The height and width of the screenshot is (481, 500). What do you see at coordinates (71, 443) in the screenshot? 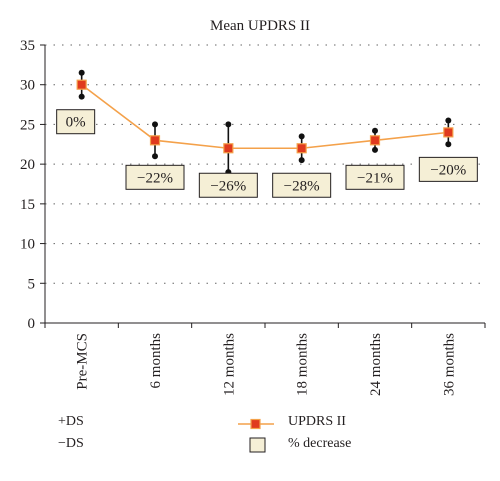
I see `legend-minus-ds: −DS` at bounding box center [71, 443].